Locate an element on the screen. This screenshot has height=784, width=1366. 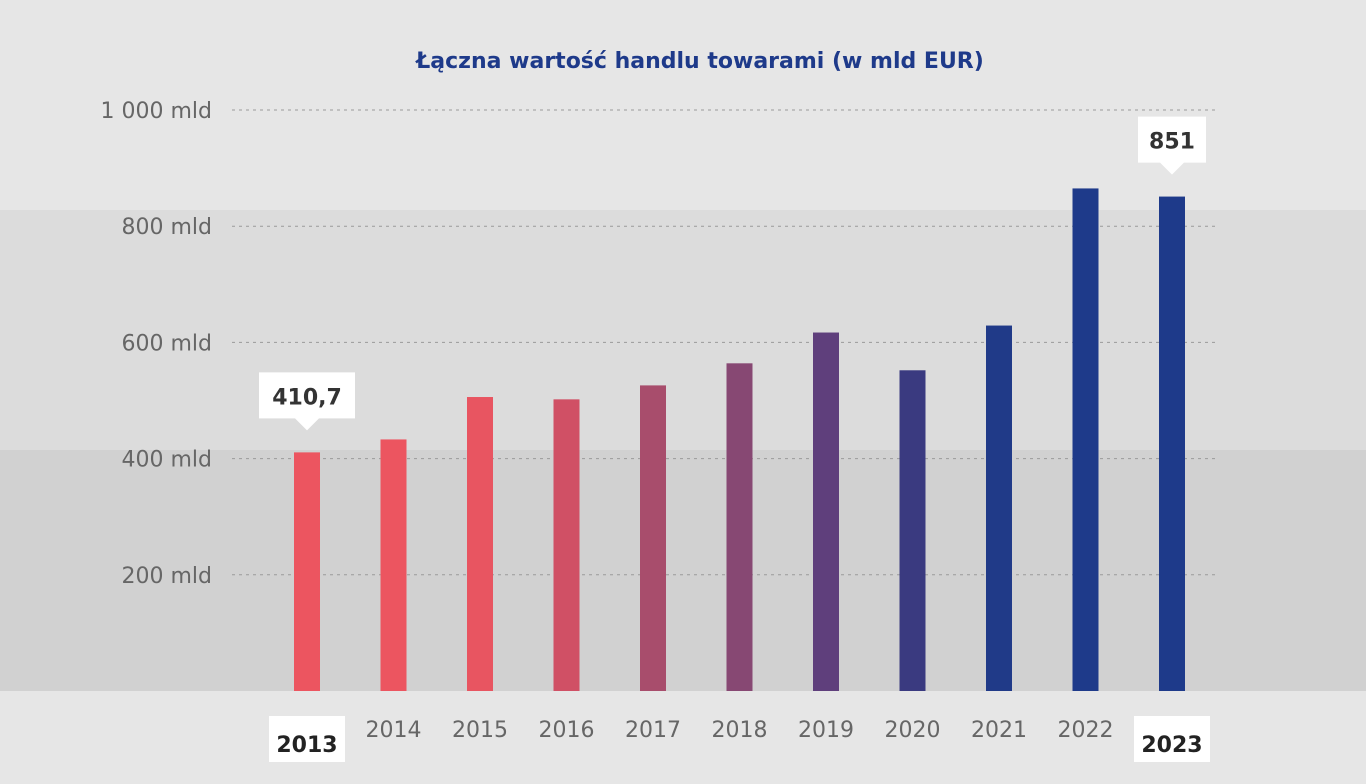
bar-2018 is located at coordinates (739, 527).